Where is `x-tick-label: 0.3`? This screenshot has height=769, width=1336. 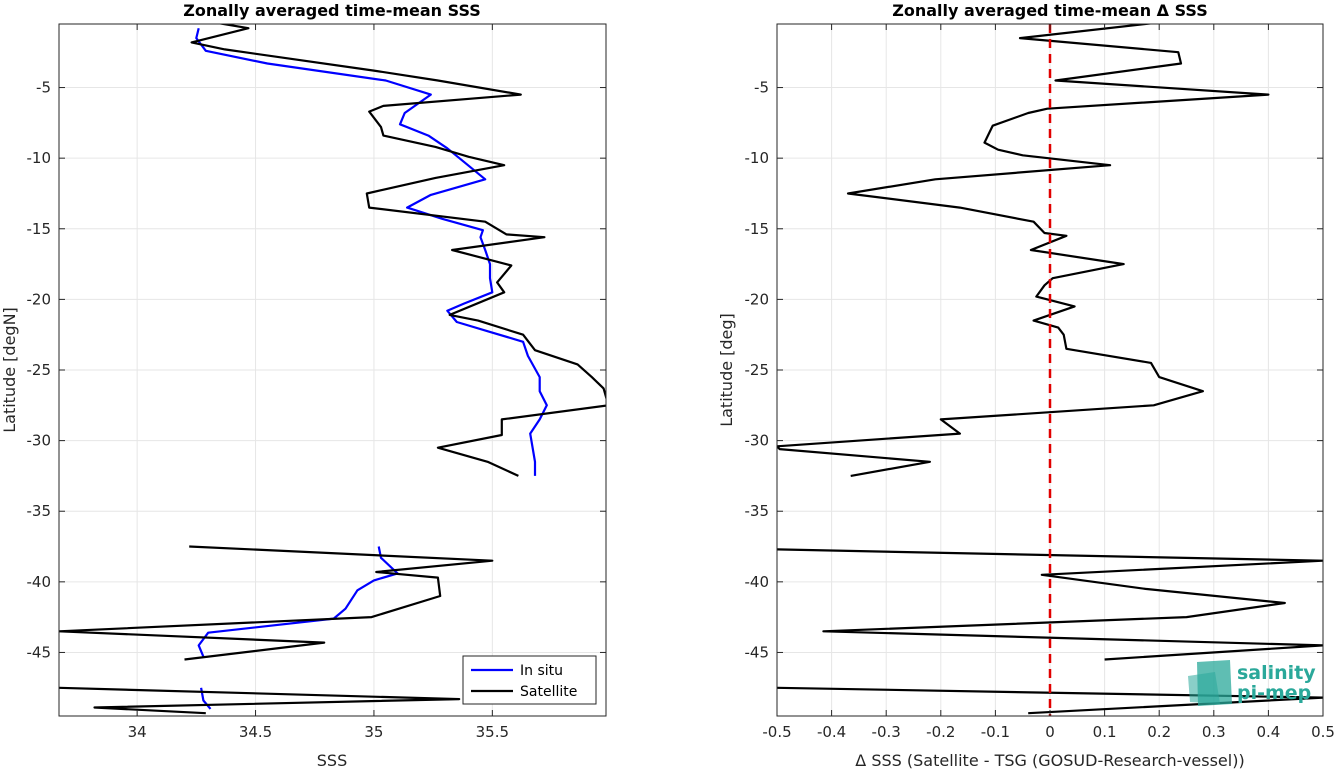
x-tick-label: 0.3 is located at coordinates (1214, 732).